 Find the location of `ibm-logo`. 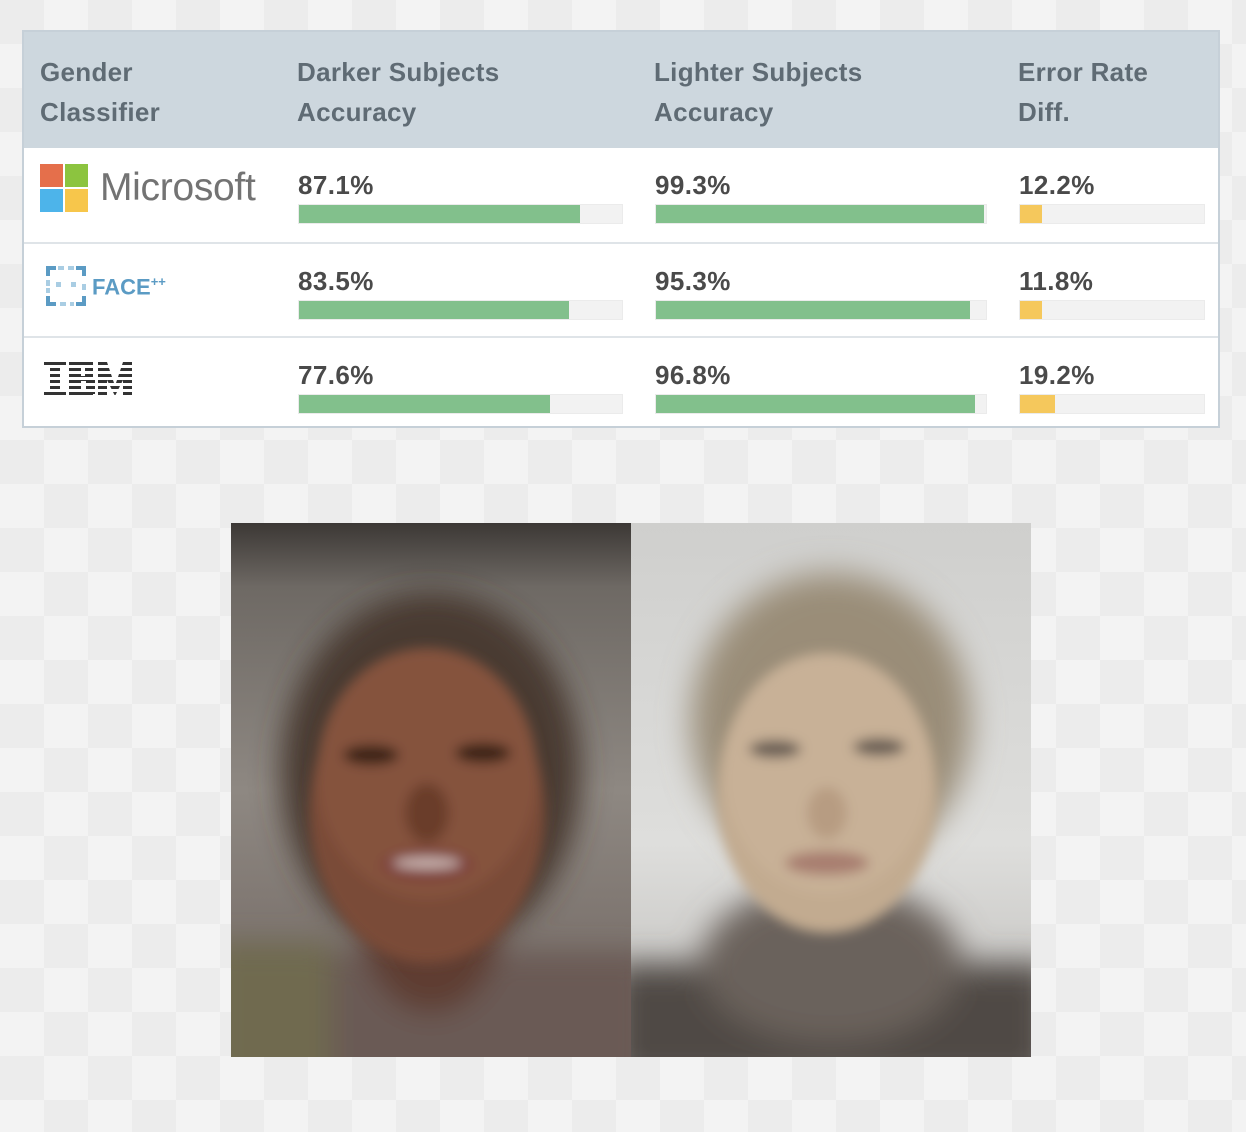

ibm-logo is located at coordinates (88, 379).